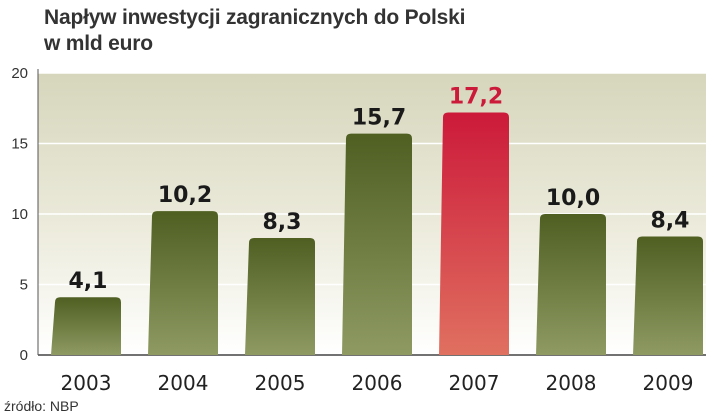 Image resolution: width=720 pixels, height=418 pixels. I want to click on value-label-2004: 10,2, so click(185, 195).